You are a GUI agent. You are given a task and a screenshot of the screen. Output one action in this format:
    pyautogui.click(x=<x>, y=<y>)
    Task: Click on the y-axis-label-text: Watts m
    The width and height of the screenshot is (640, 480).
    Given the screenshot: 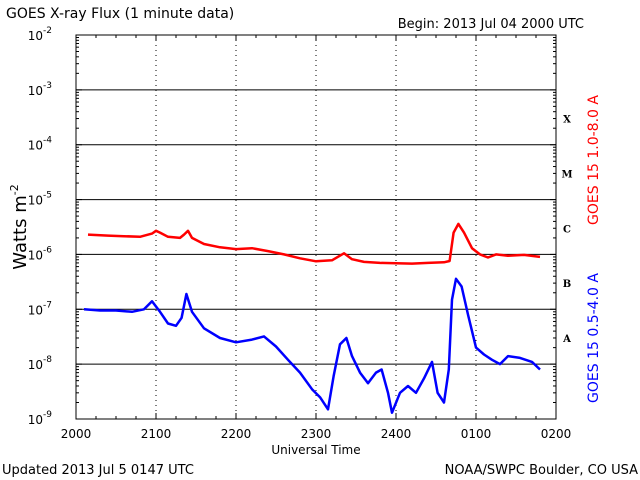 What is the action you would take?
    pyautogui.click(x=20, y=232)
    